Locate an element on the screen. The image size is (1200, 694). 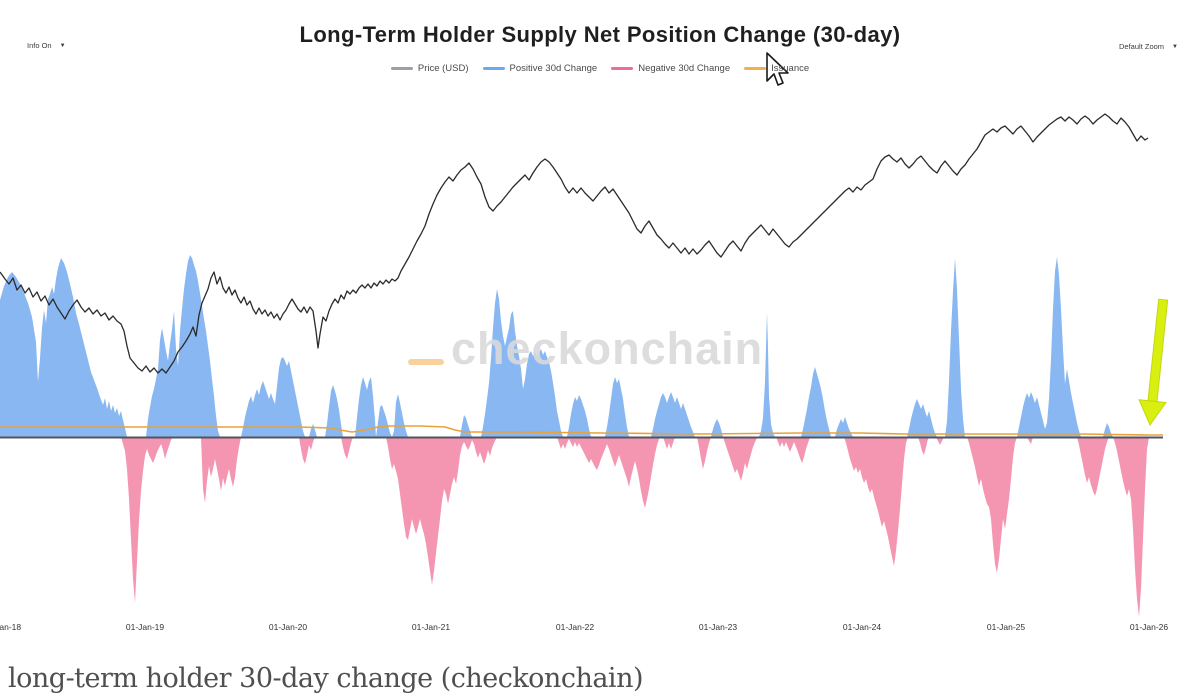
watermark-text: checkonchain is located at coordinates (607, 348).